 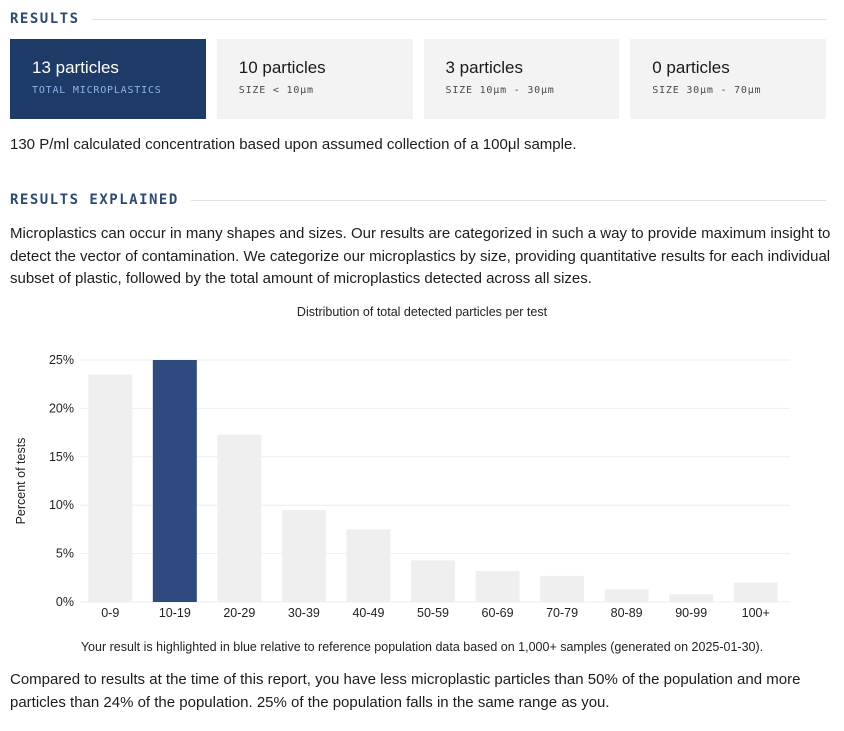 I want to click on size-10-30-value: 3 particles, so click(x=484, y=67).